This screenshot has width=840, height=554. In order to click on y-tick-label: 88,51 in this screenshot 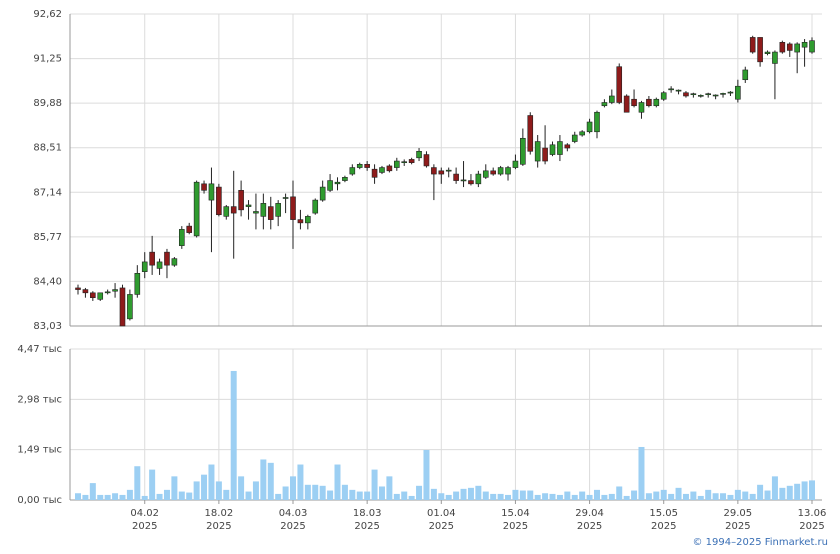, I will do `click(47, 148)`.